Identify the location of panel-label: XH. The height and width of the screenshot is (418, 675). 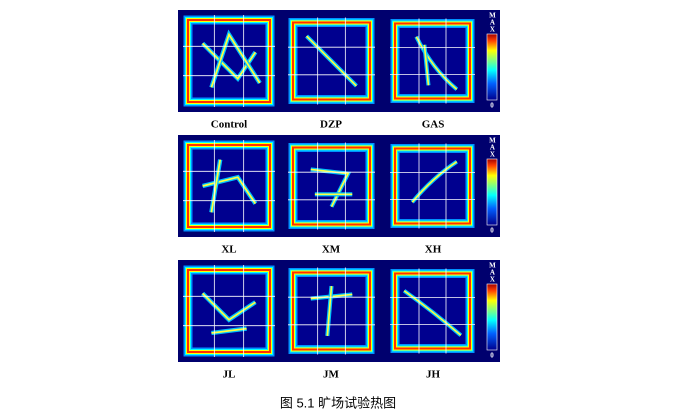
(433, 250).